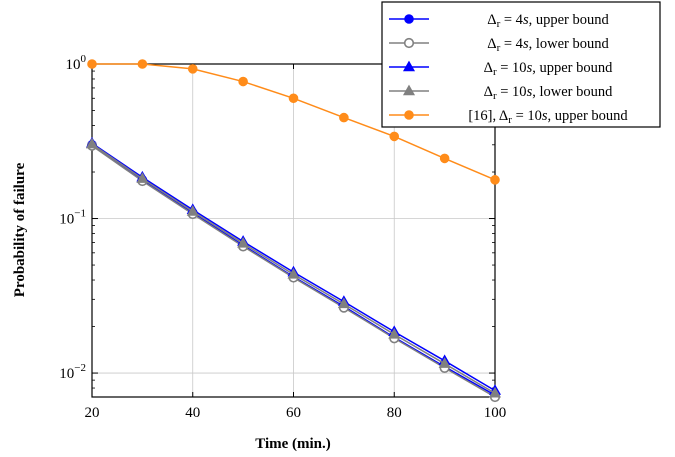  I want to click on legend-label: Δr = 10s, upper bound, so click(548, 69).